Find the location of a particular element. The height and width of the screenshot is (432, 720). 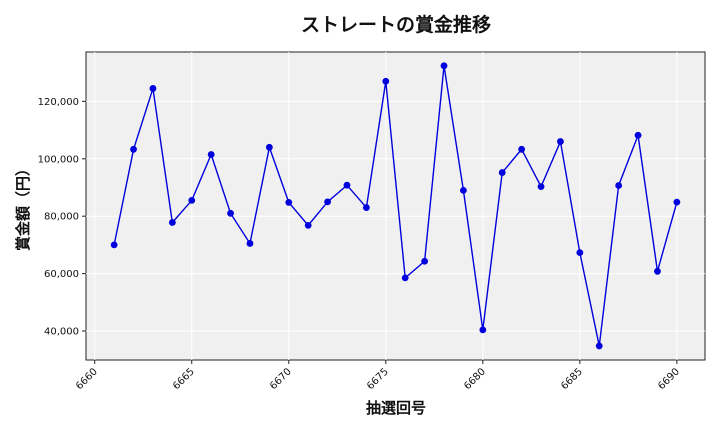

x-tick-label: 6675 is located at coordinates (378, 379).